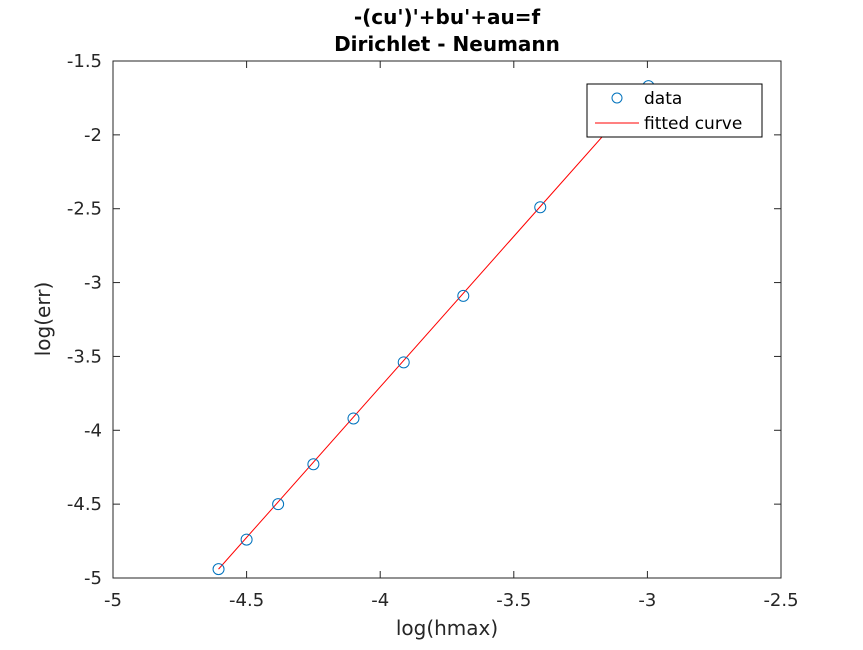  What do you see at coordinates (84, 504) in the screenshot?
I see `y-tick-label: -4.5` at bounding box center [84, 504].